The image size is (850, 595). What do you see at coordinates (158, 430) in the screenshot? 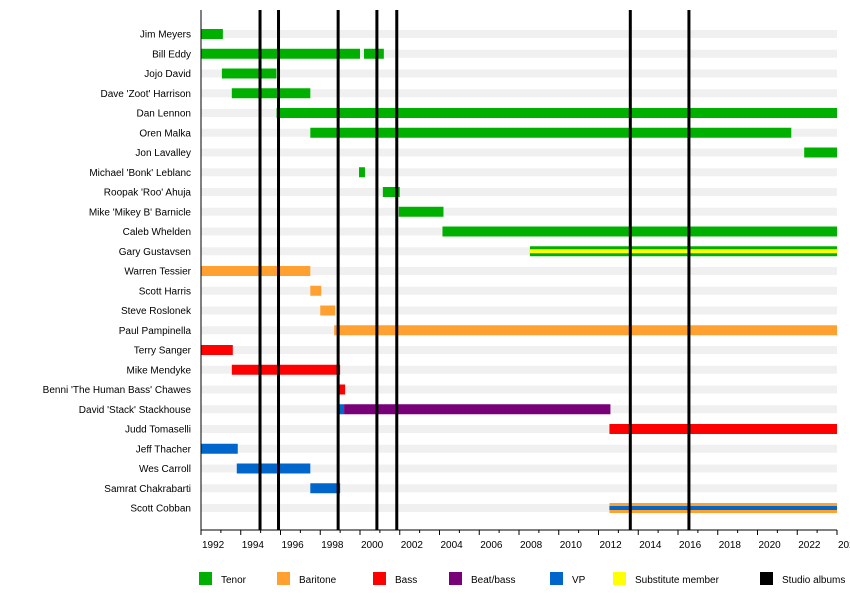
I see `member-label: Judd Tomaselli` at bounding box center [158, 430].